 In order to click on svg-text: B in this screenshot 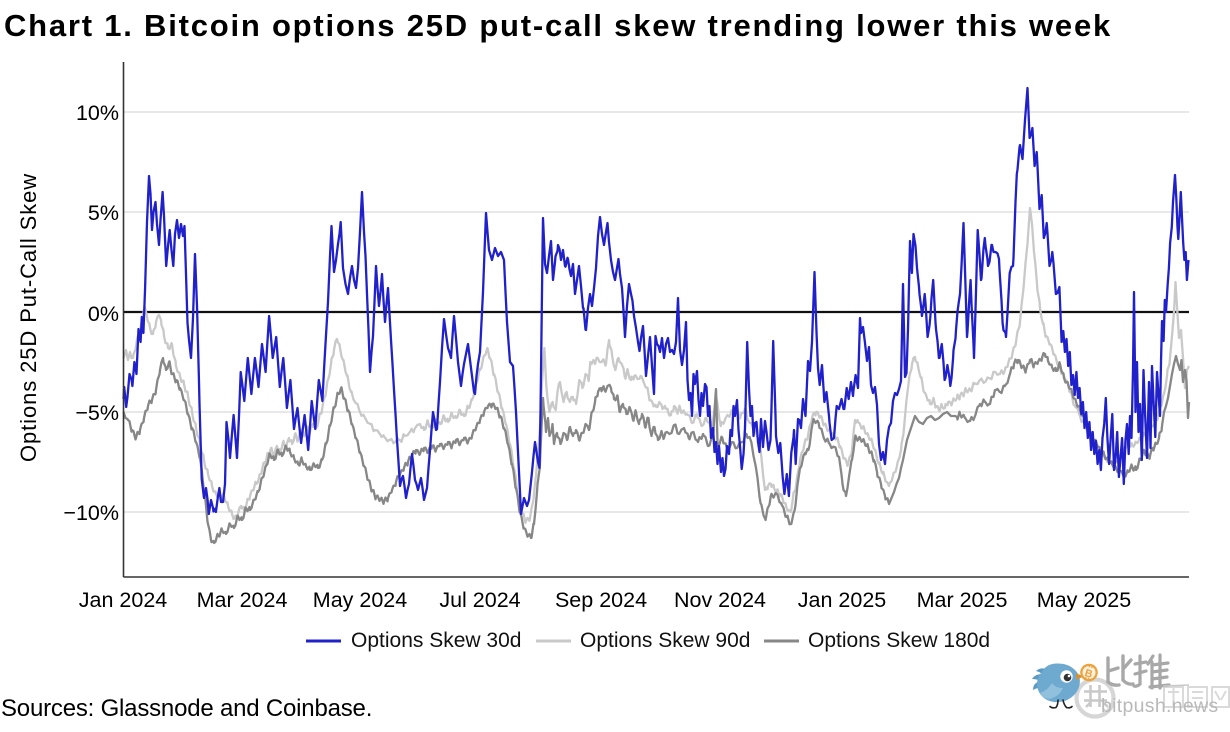, I will do `click(1088, 674)`.